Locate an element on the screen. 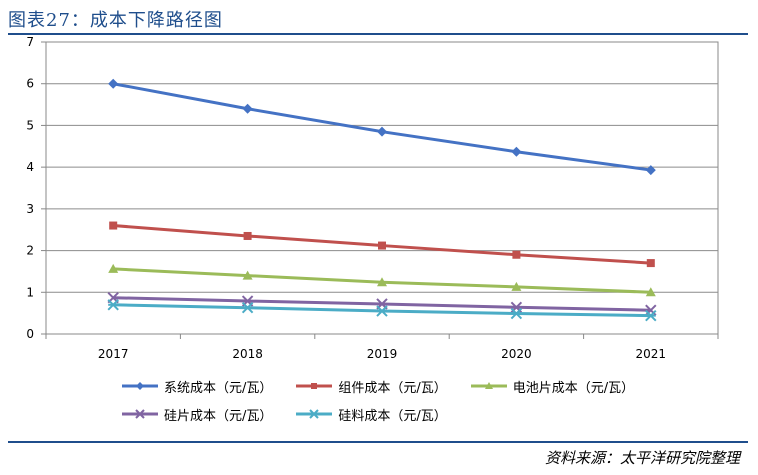  x-tick-label: 2019 is located at coordinates (382, 354).